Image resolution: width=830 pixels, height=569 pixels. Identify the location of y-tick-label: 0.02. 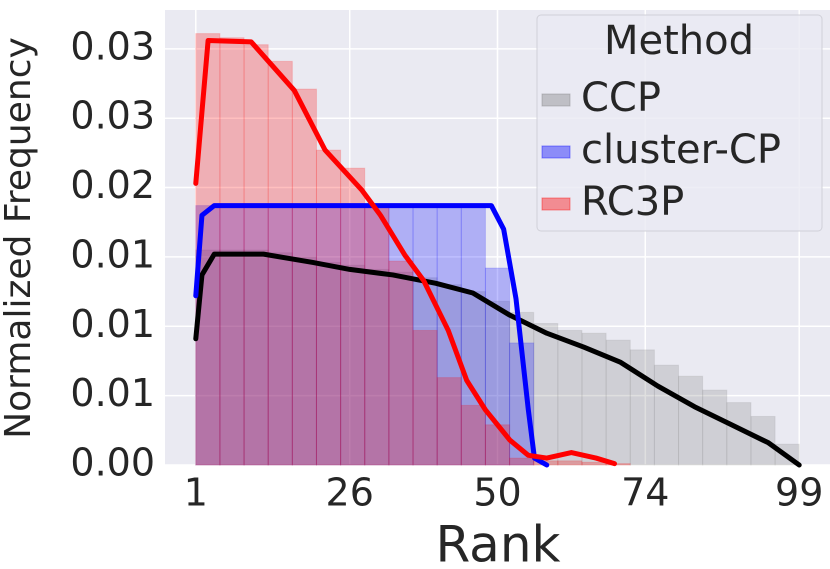
(112, 185).